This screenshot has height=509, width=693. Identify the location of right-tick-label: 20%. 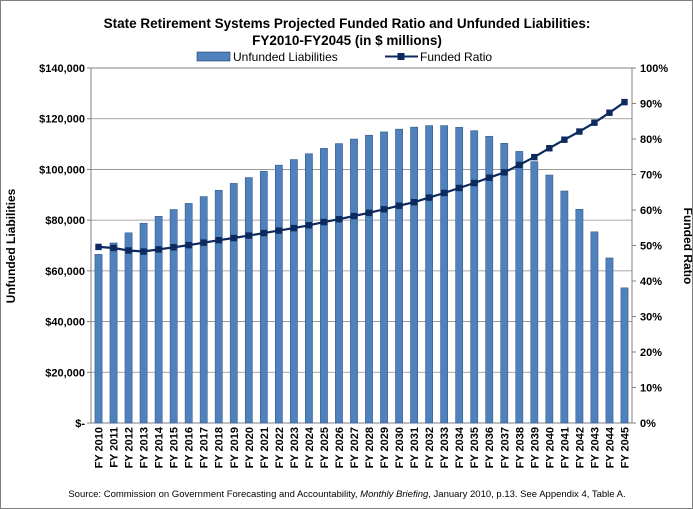
(651, 353).